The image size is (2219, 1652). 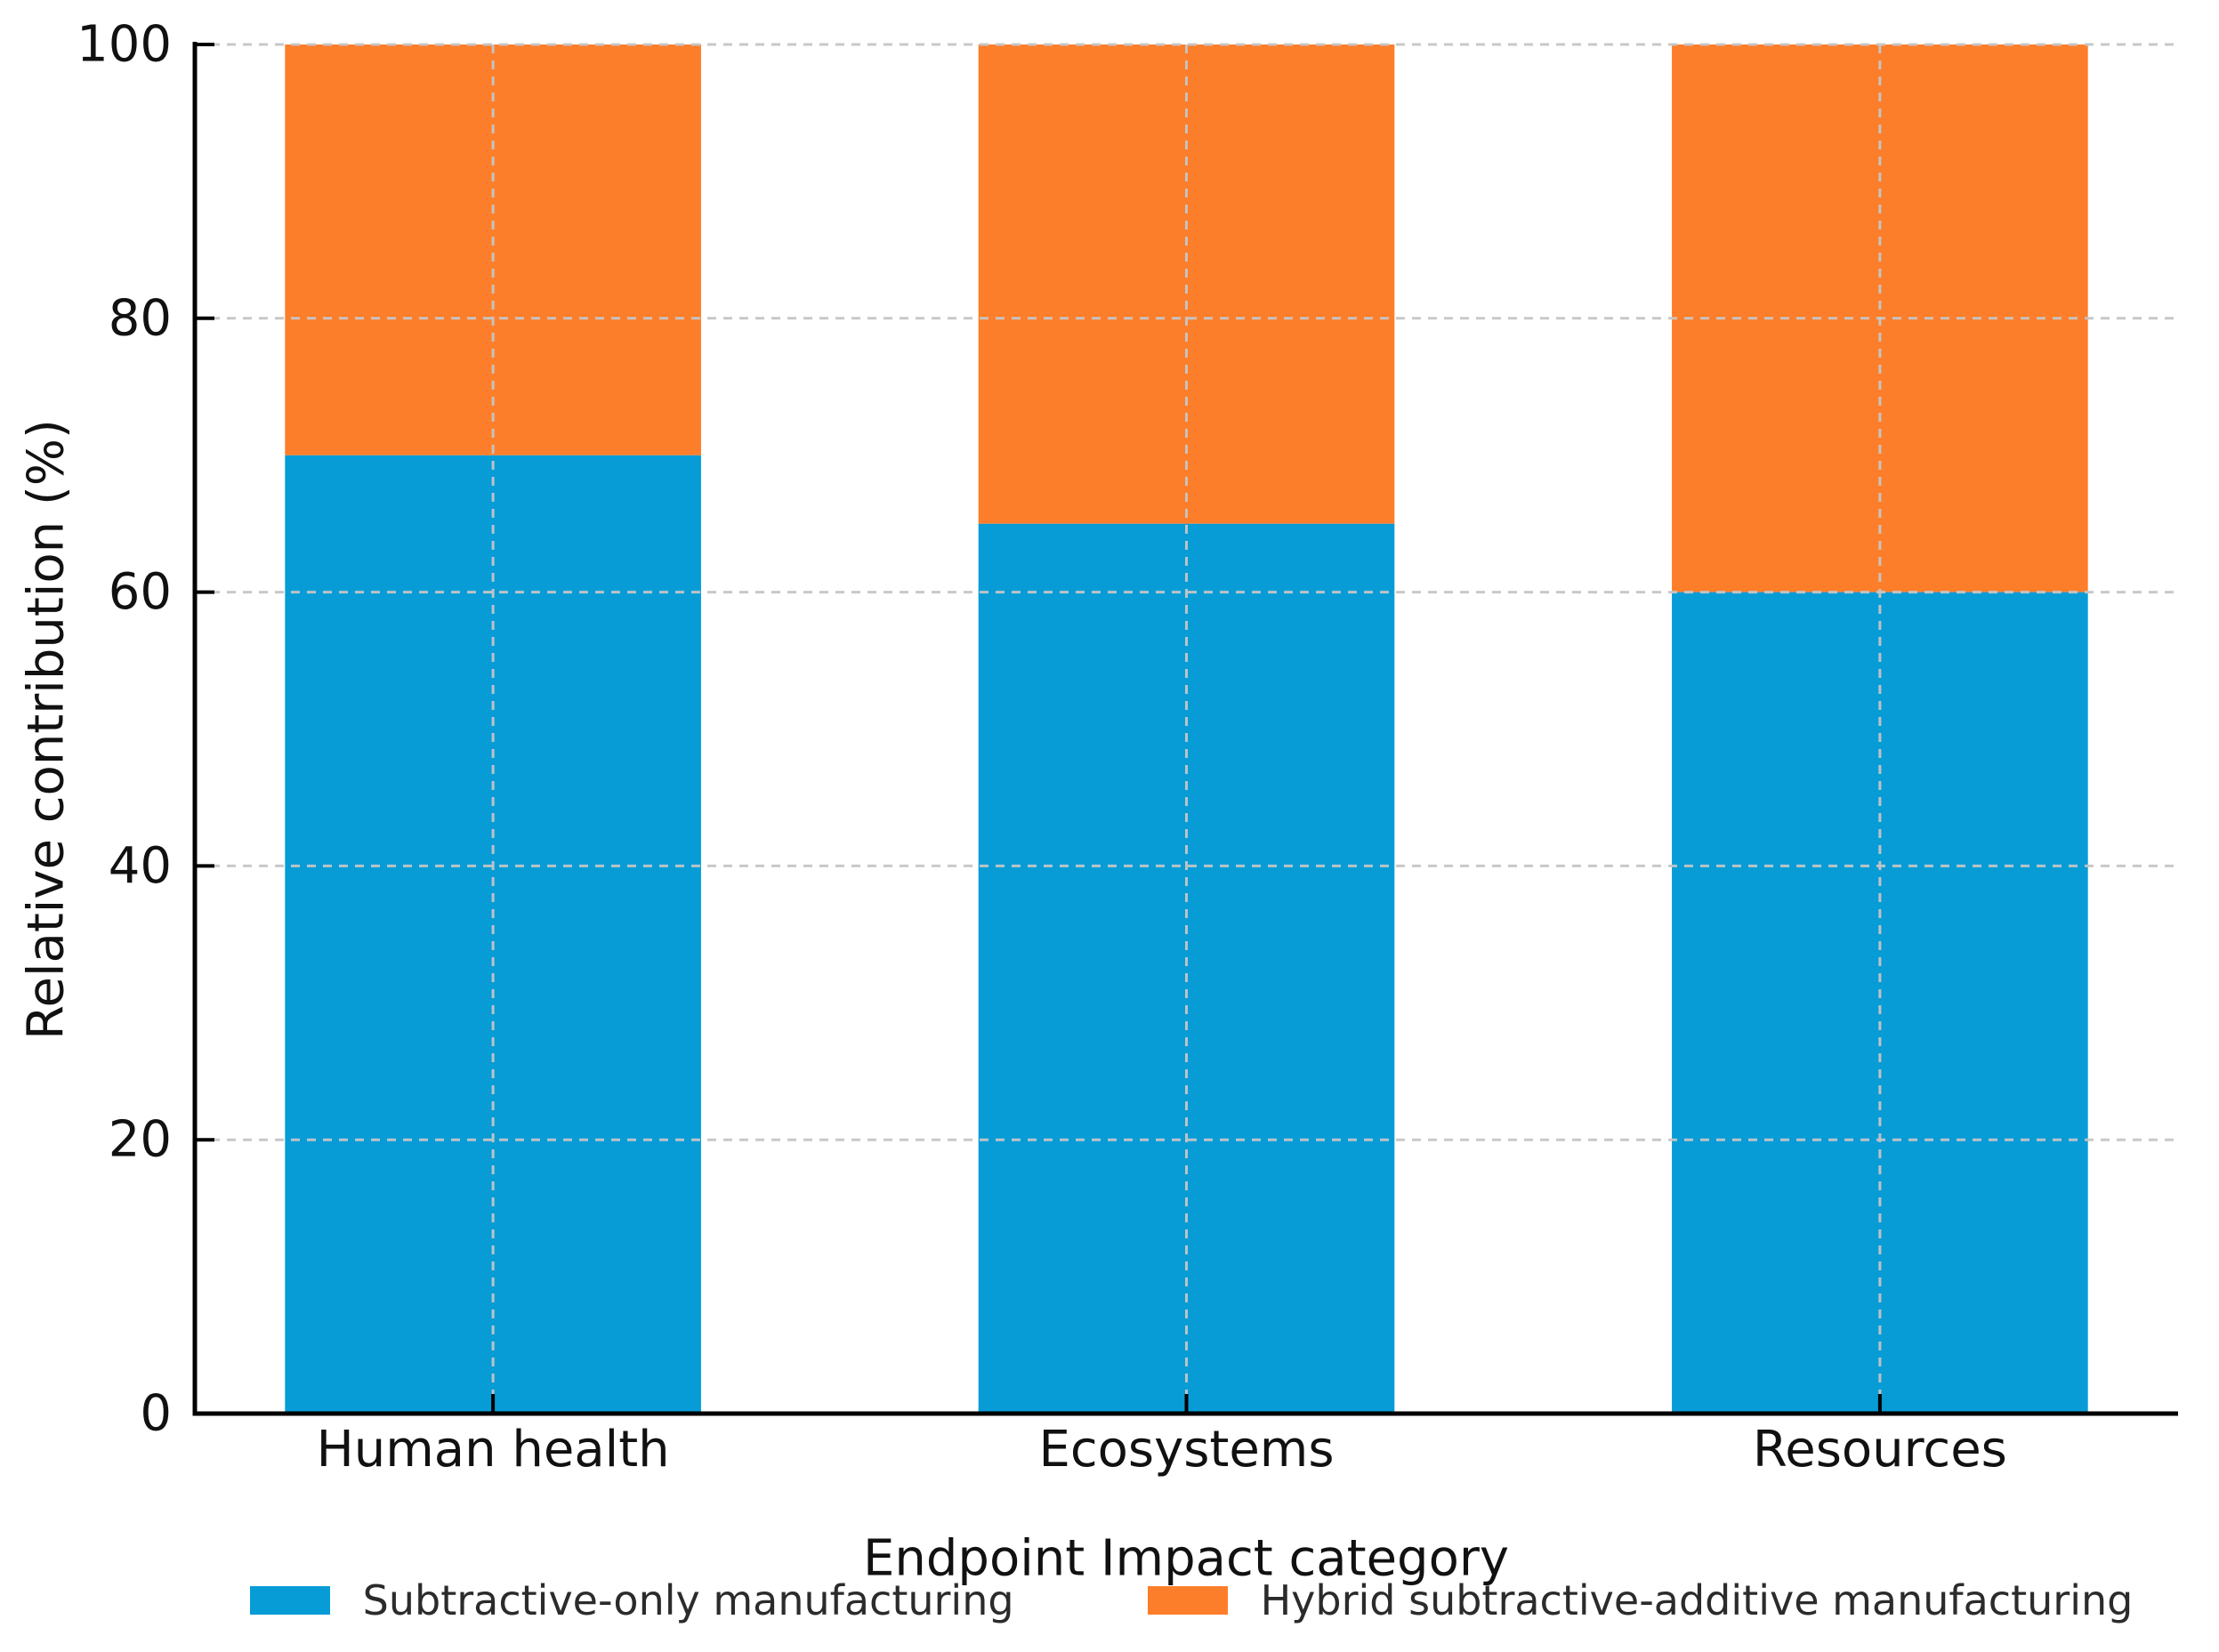 I want to click on bar-segment-ecosystems, so click(x=1187, y=284).